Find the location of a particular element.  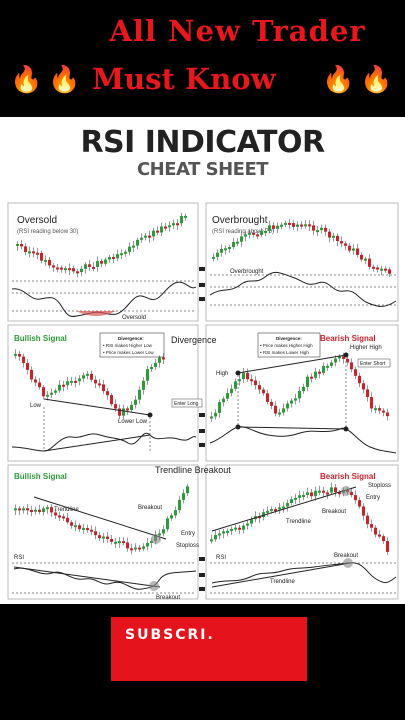

bullish-breakout-title: Bullish Signal is located at coordinates (40, 476).